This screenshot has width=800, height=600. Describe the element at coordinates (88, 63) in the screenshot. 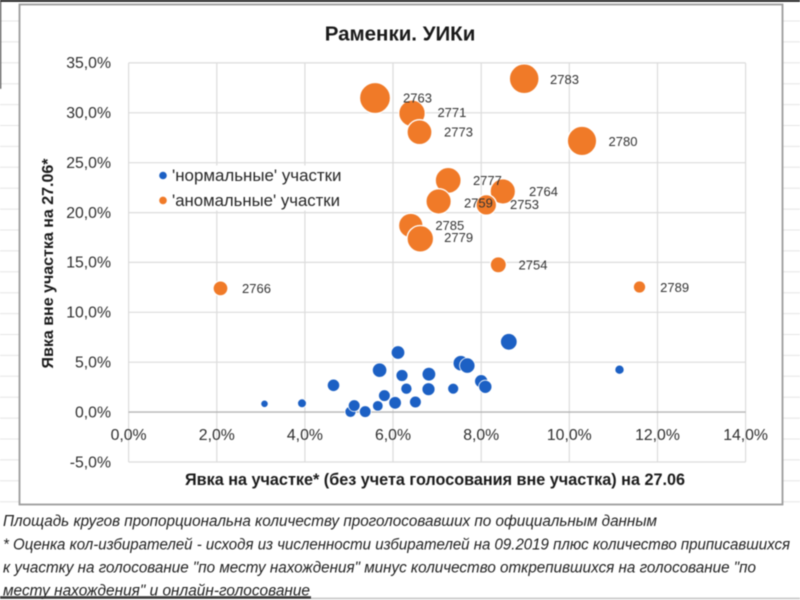

I see `svg-text: 35,0%` at that location.